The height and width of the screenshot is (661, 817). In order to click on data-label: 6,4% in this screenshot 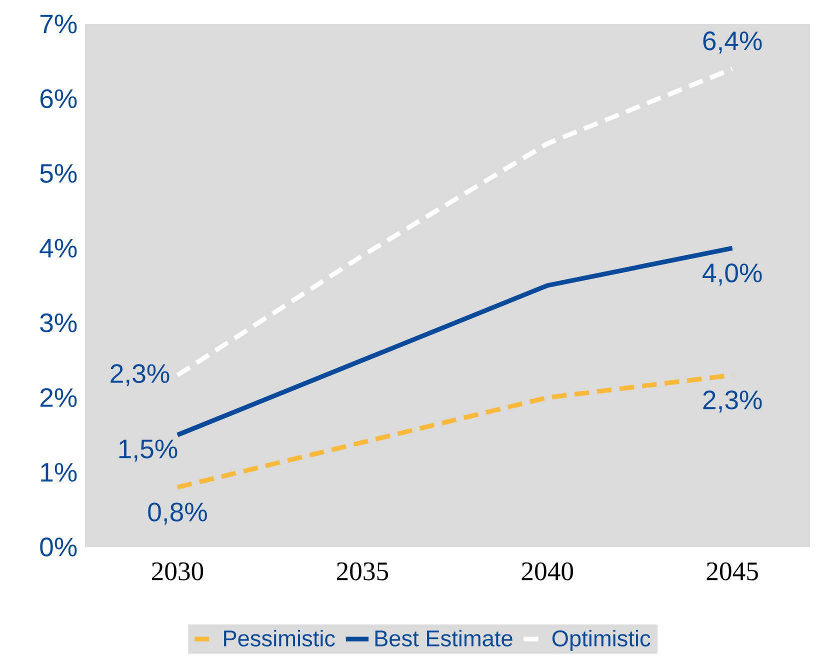, I will do `click(732, 42)`.